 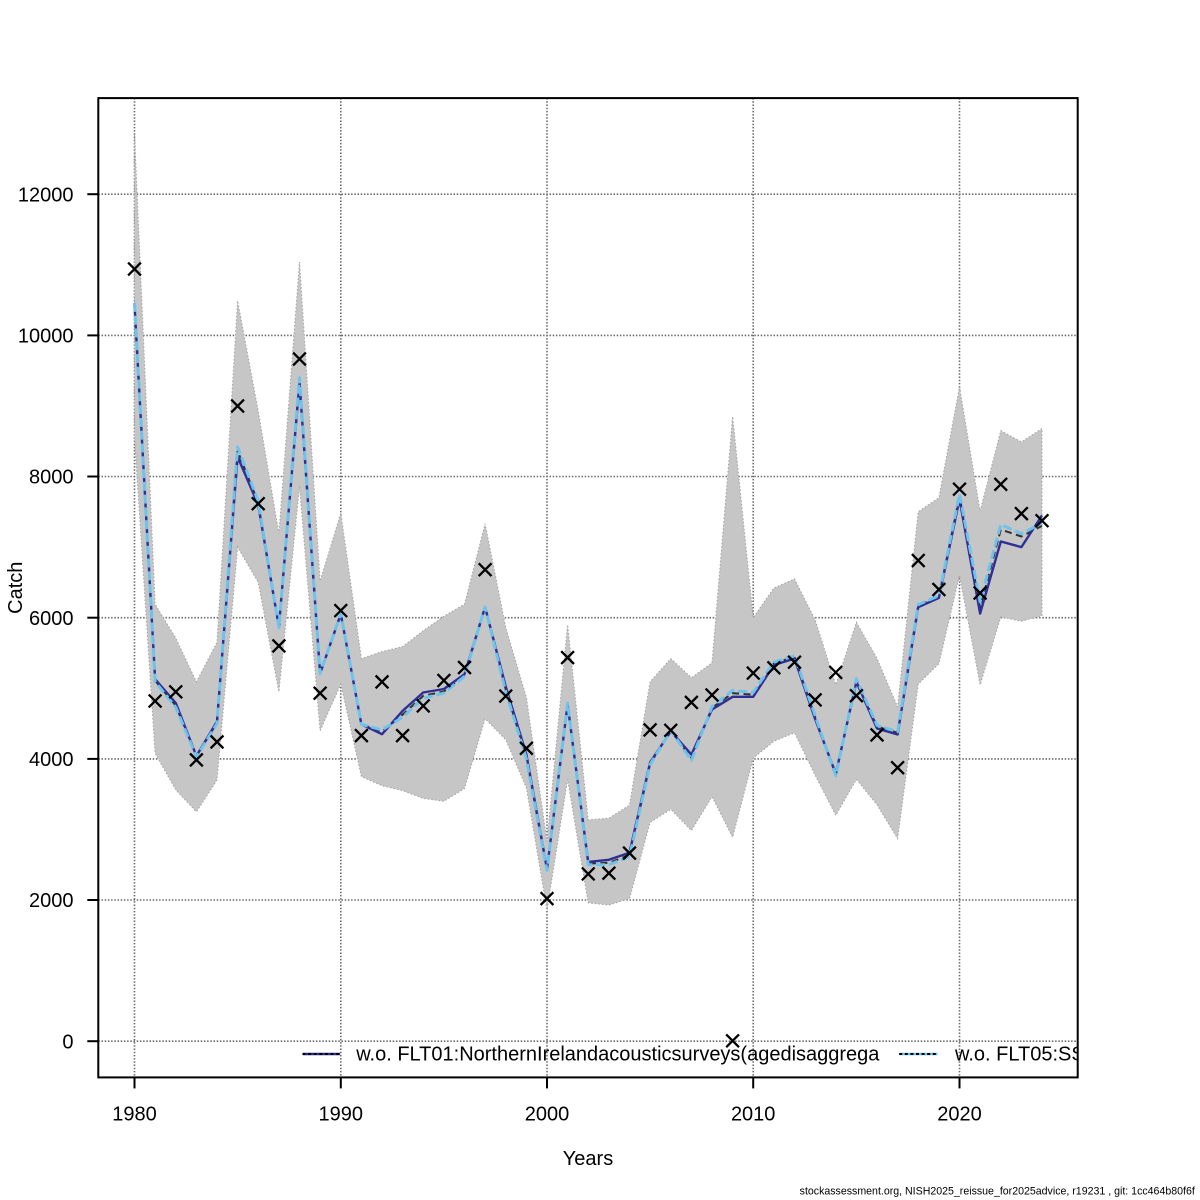 I want to click on svg-text: 12000, so click(x=46, y=195).